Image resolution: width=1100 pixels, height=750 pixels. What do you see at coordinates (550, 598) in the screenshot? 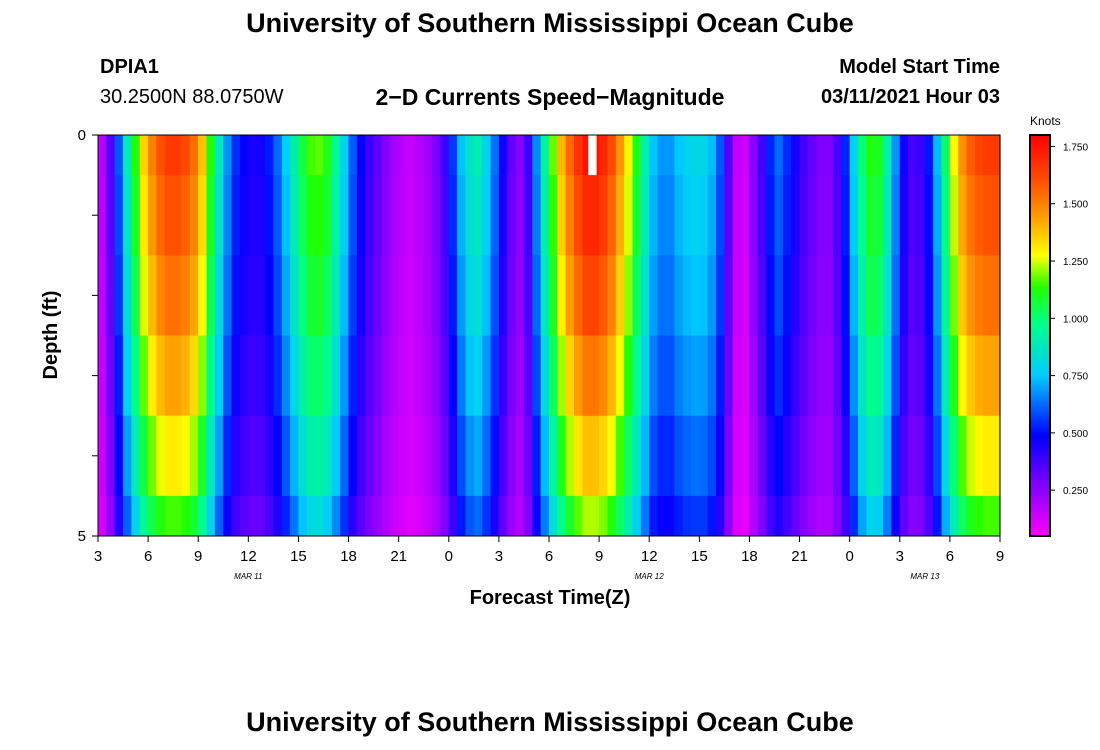
I see `x-axis-label: Forecast Time(Z)` at bounding box center [550, 598].